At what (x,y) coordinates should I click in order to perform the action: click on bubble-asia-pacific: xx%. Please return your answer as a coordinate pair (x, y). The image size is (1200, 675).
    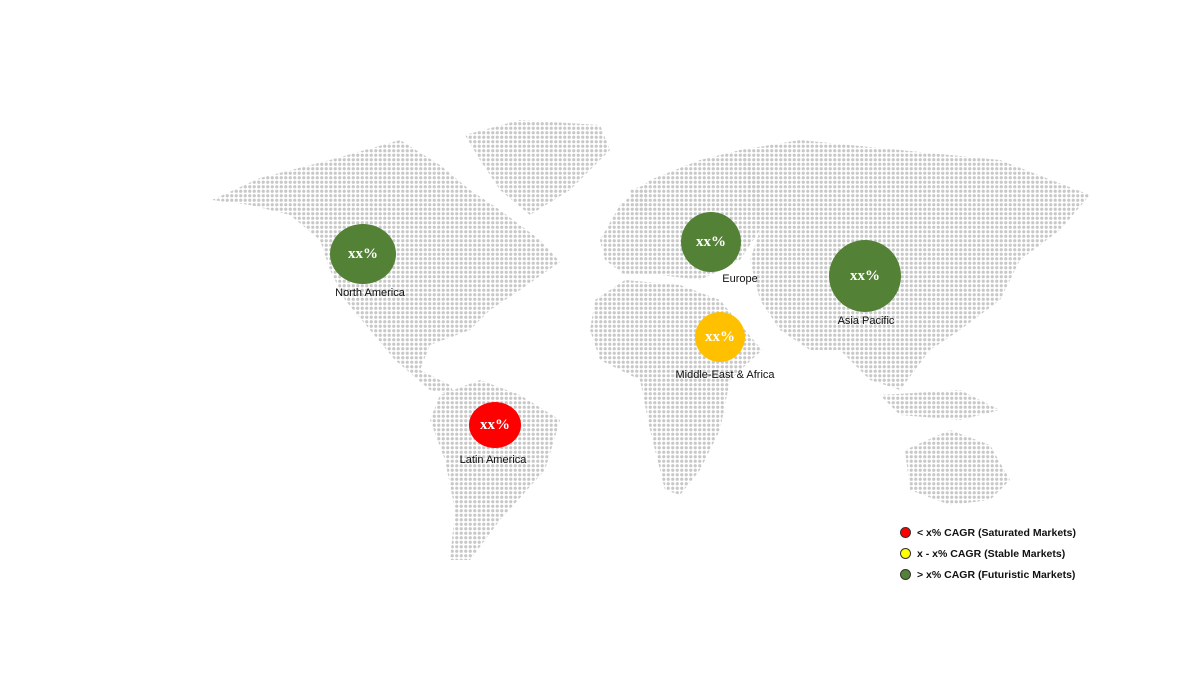
    Looking at the image, I should click on (865, 276).